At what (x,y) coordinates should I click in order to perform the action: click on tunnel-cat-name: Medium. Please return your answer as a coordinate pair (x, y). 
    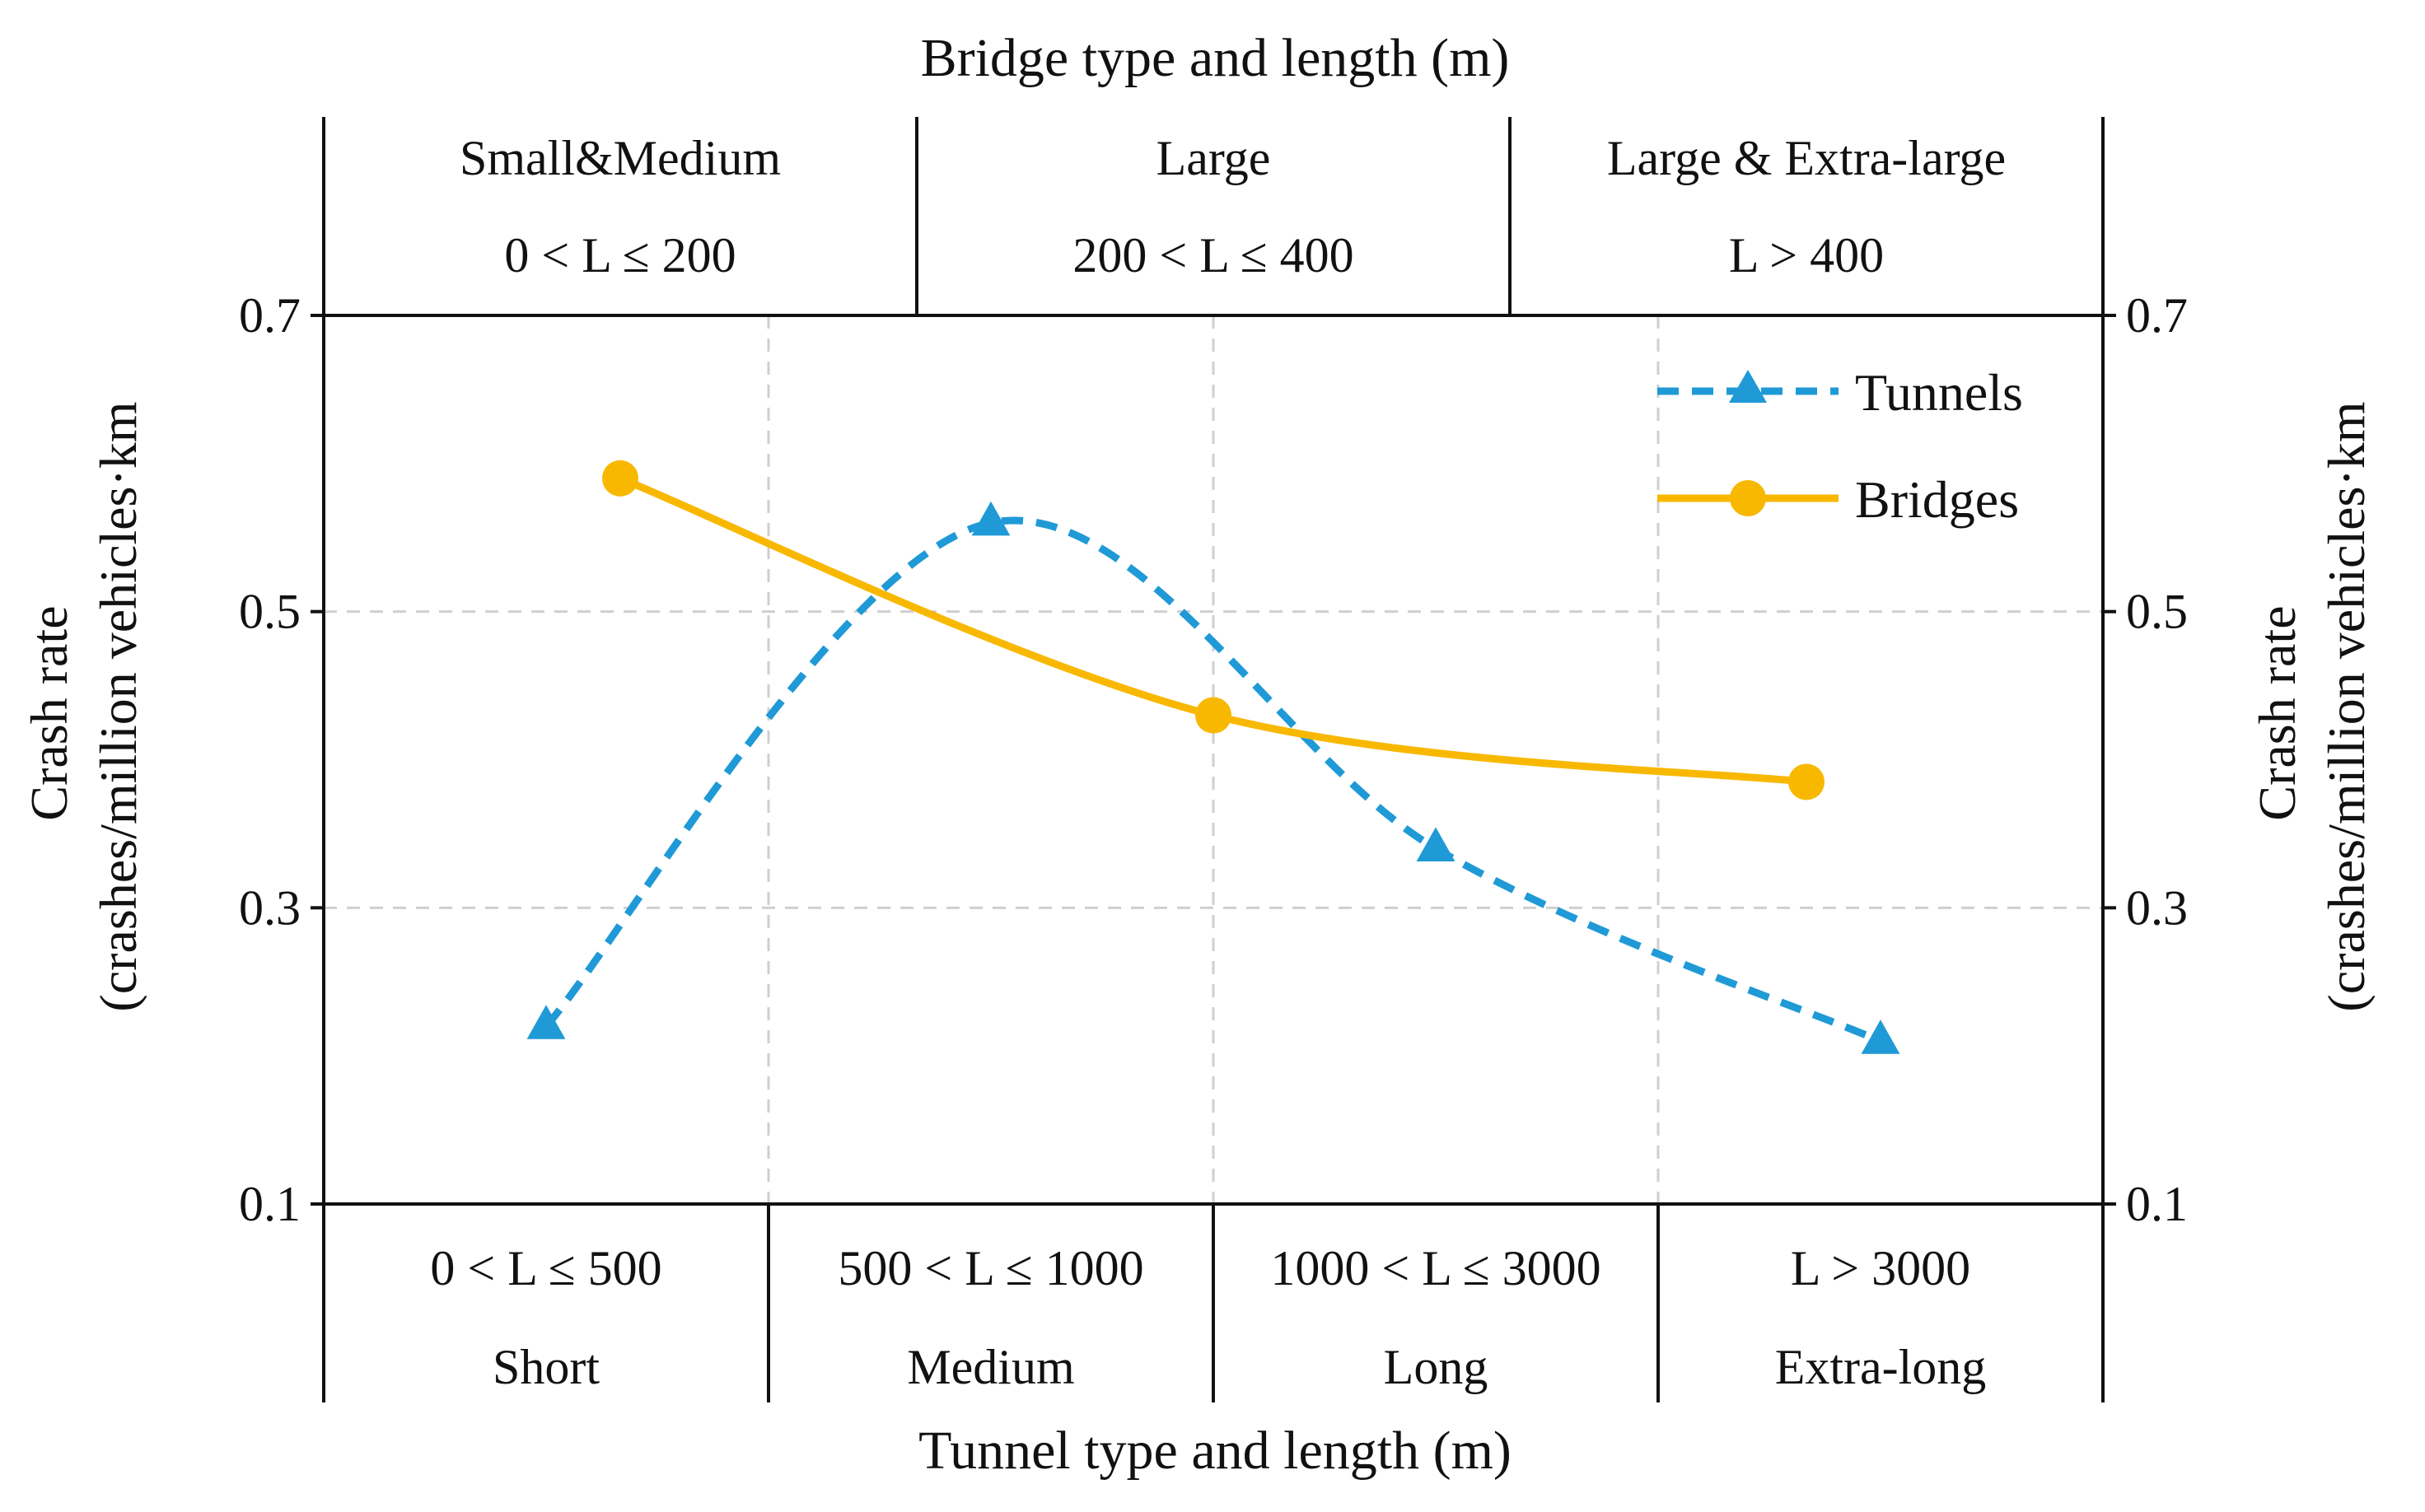
    Looking at the image, I should click on (991, 1367).